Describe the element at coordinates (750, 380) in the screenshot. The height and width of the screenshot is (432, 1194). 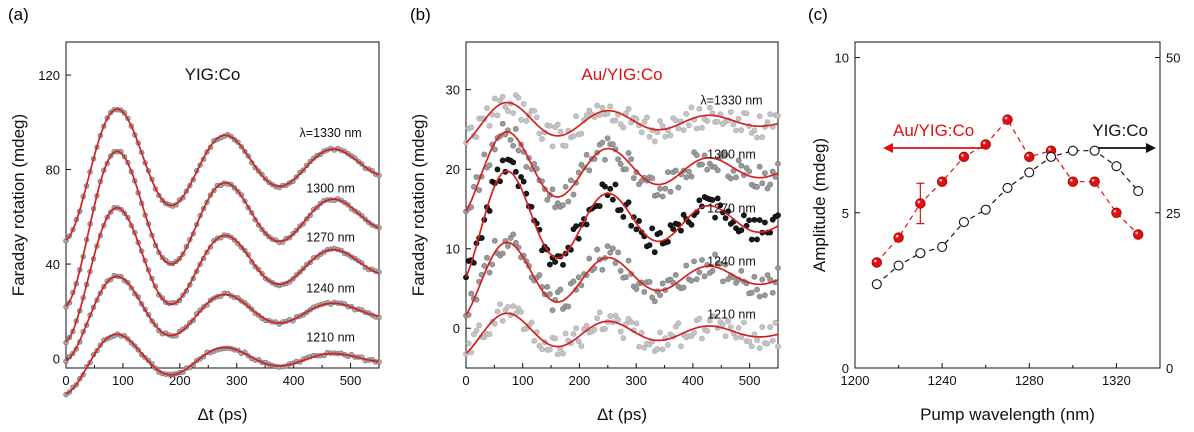
I see `x-tick-label: 500` at that location.